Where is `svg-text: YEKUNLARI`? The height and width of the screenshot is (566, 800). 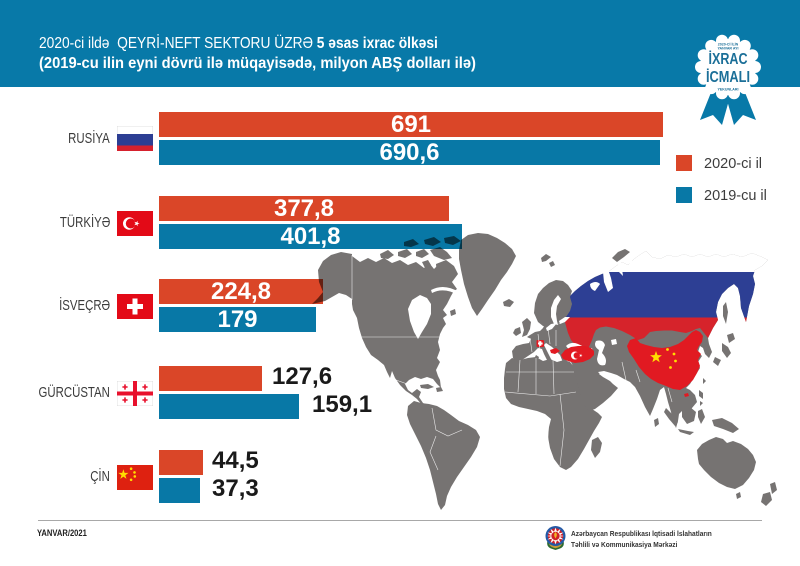 svg-text: YEKUNLARI is located at coordinates (728, 90).